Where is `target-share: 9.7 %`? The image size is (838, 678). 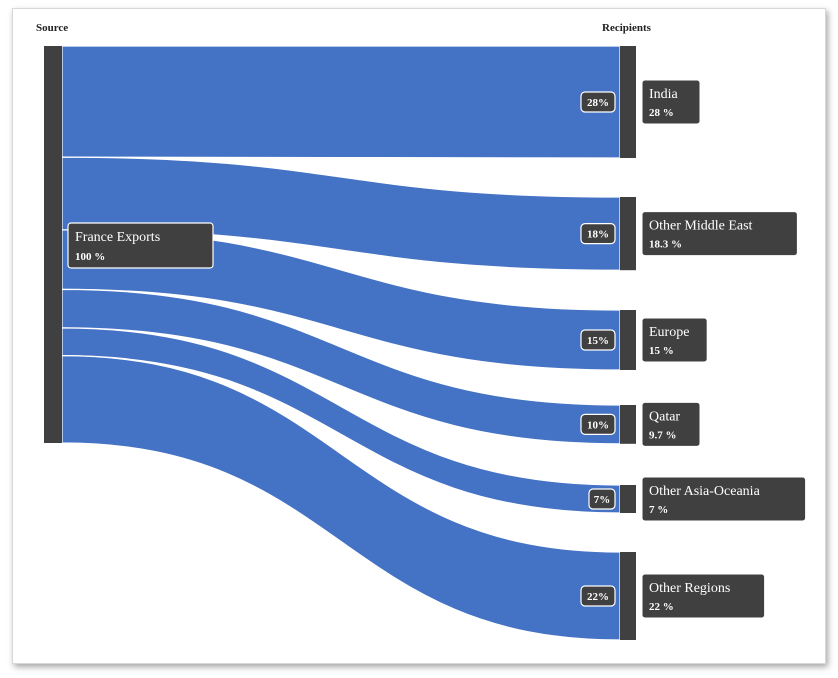 target-share: 9.7 % is located at coordinates (663, 435).